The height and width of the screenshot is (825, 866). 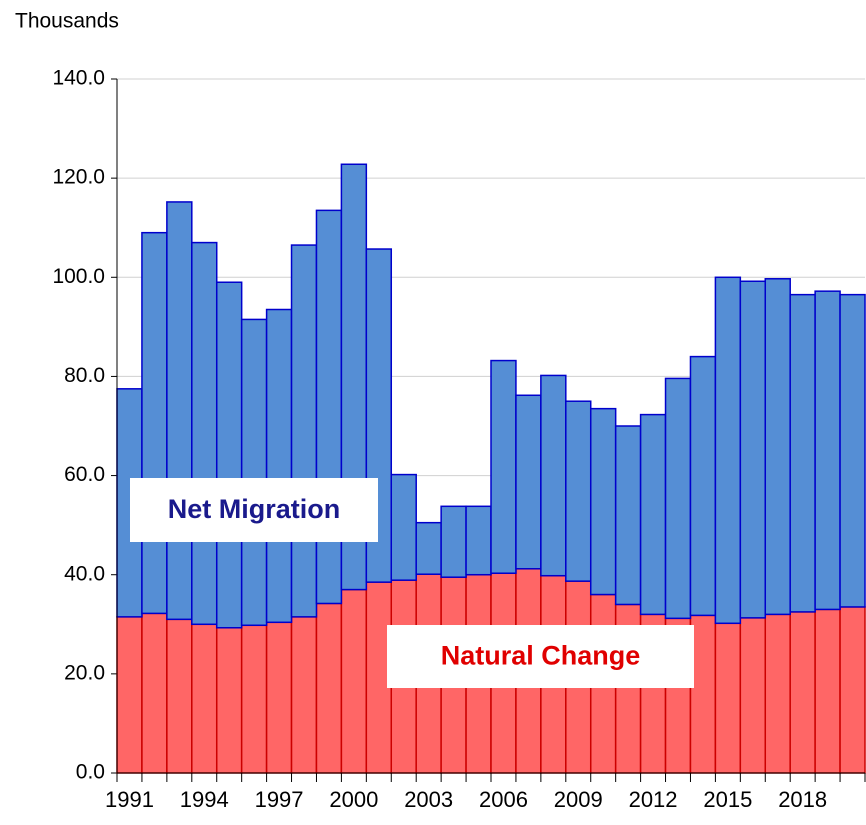 What do you see at coordinates (84, 672) in the screenshot?
I see `y-tick-label: 20.0` at bounding box center [84, 672].